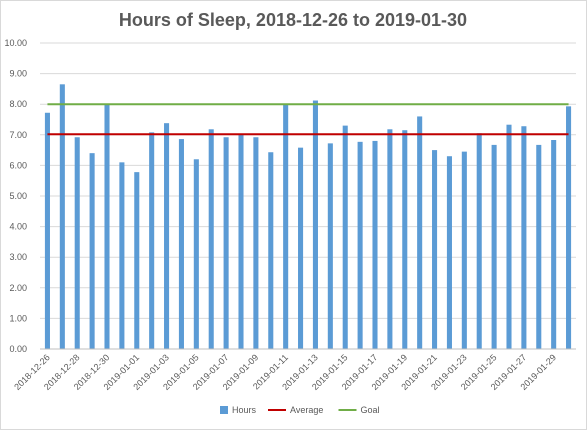  I want to click on y-tick-label: 10.00, so click(15, 43).